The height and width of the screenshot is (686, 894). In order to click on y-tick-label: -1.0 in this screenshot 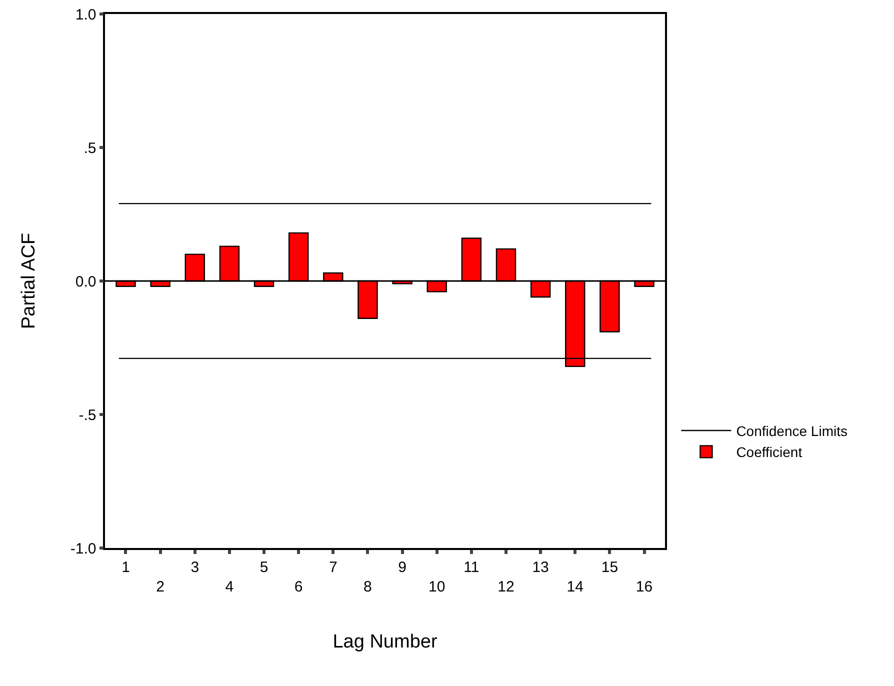, I will do `click(83, 549)`.